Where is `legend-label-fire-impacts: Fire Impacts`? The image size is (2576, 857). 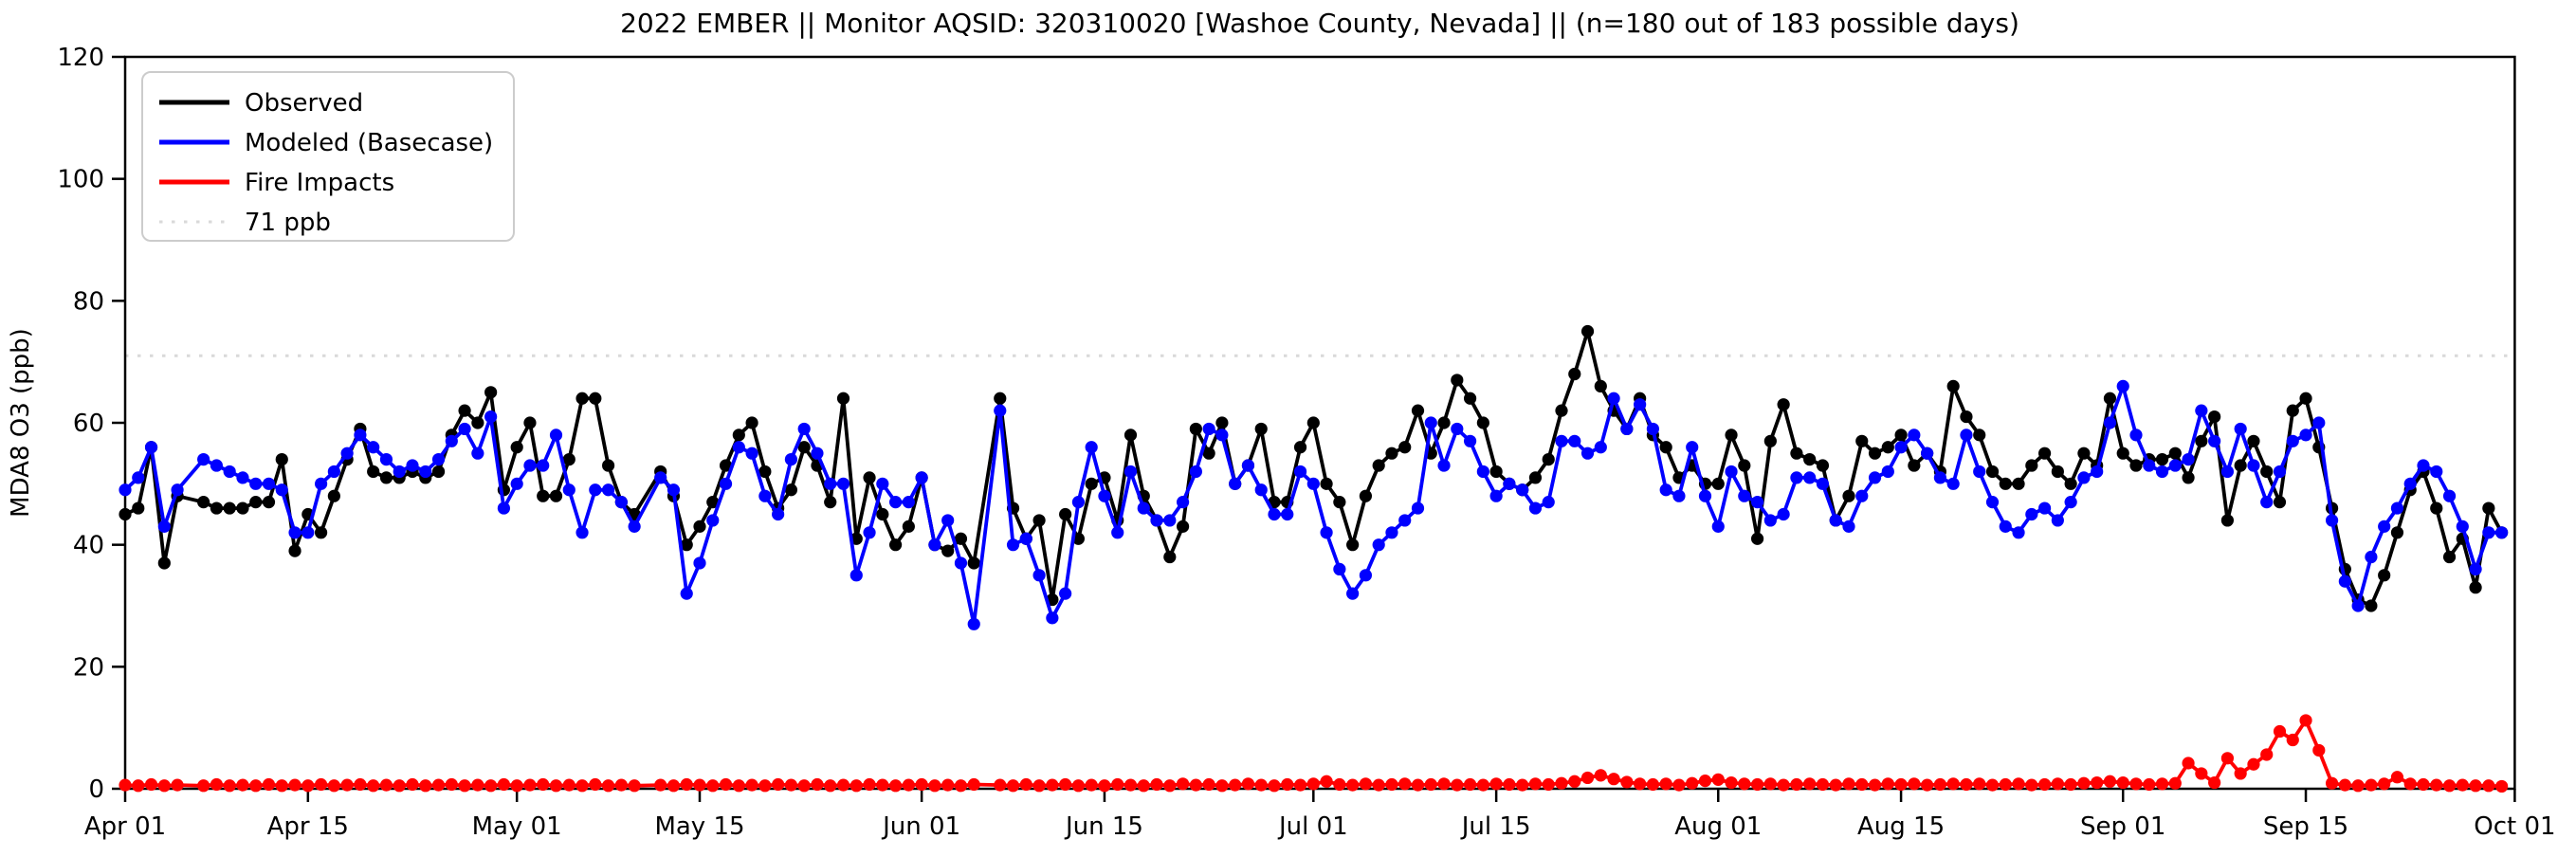
legend-label-fire-impacts: Fire Impacts is located at coordinates (319, 183).